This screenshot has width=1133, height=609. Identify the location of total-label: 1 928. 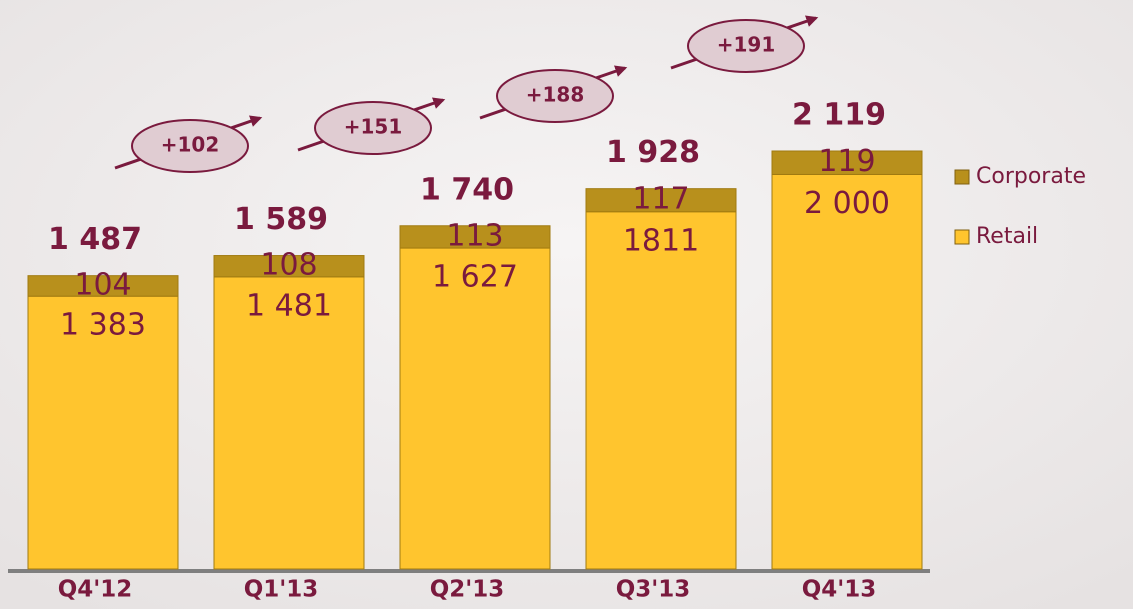
(653, 152).